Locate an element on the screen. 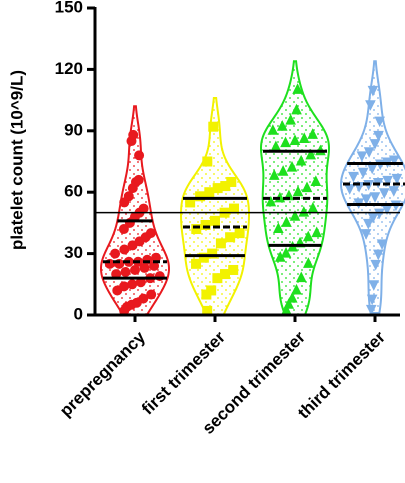 The height and width of the screenshot is (483, 405). y-axis-label: platelet count (10^9/L) is located at coordinates (16, 160).